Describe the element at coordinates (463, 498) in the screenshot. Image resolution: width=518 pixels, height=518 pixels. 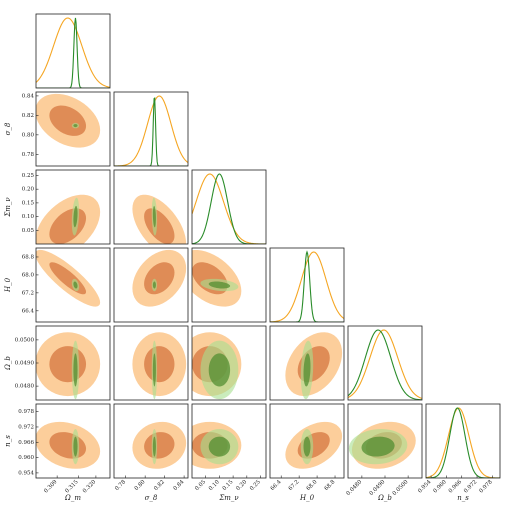
I see `x-axis-label: n_s` at that location.